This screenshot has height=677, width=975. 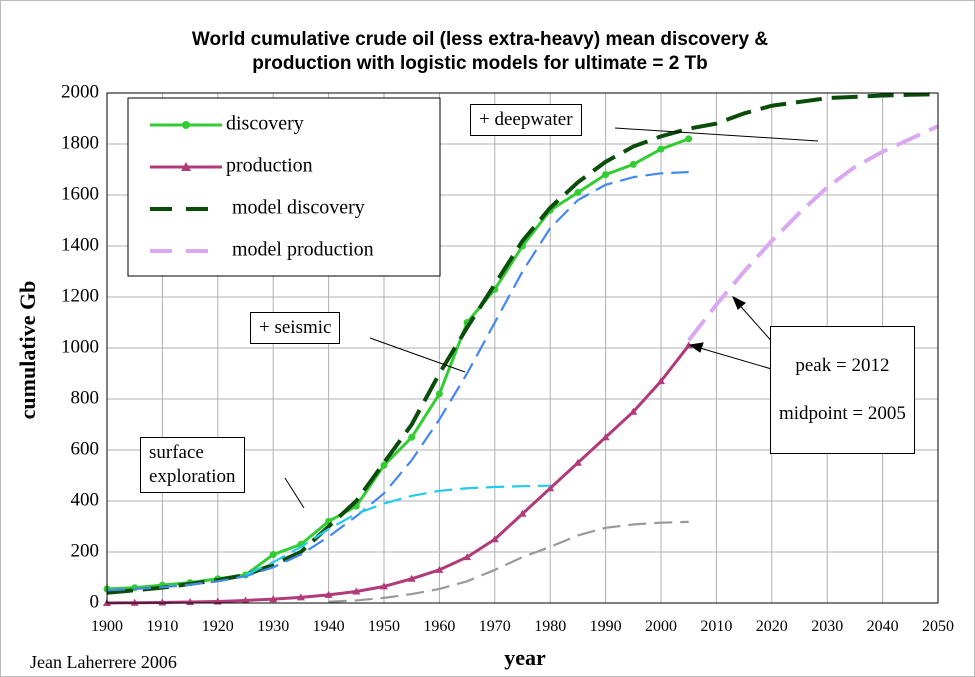 I want to click on x-tick-label: 1930, so click(x=273, y=626).